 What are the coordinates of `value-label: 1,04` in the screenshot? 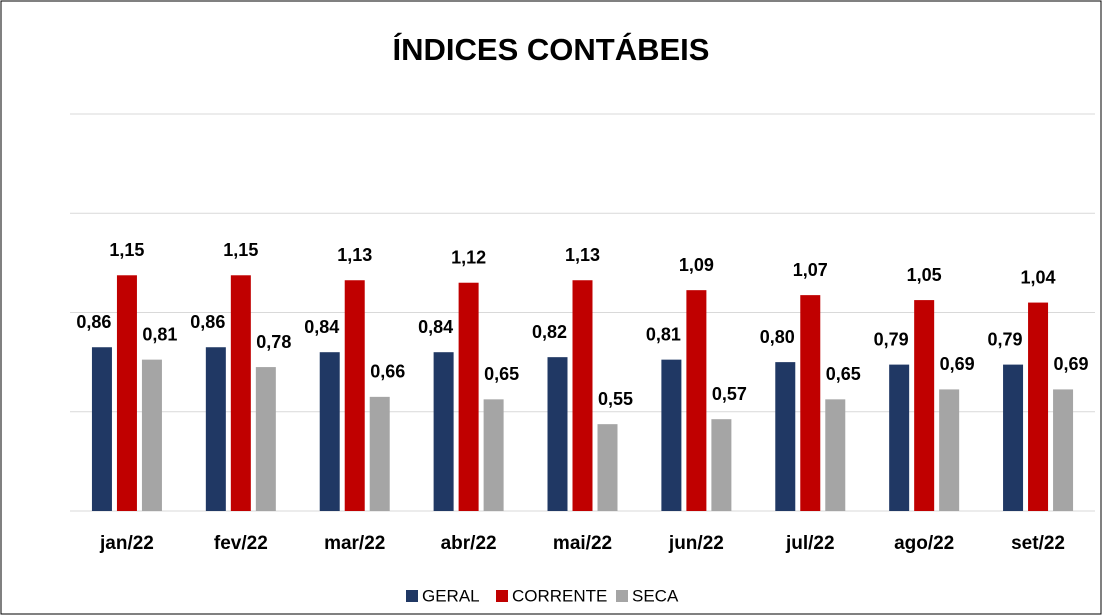 It's located at (1038, 277).